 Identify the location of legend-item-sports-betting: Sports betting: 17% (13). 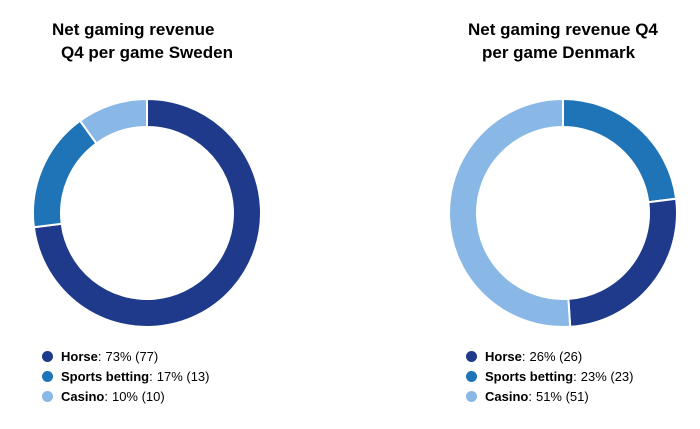
(125, 376).